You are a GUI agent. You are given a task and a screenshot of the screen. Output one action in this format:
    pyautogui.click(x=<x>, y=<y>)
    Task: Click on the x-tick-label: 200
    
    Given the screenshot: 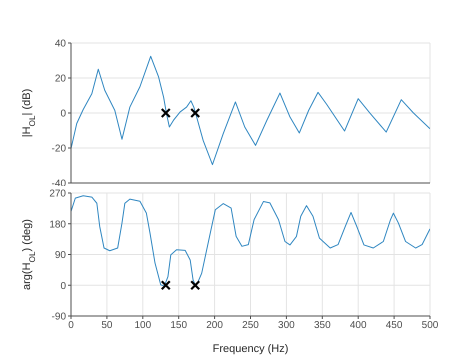 What is the action you would take?
    pyautogui.click(x=215, y=326)
    